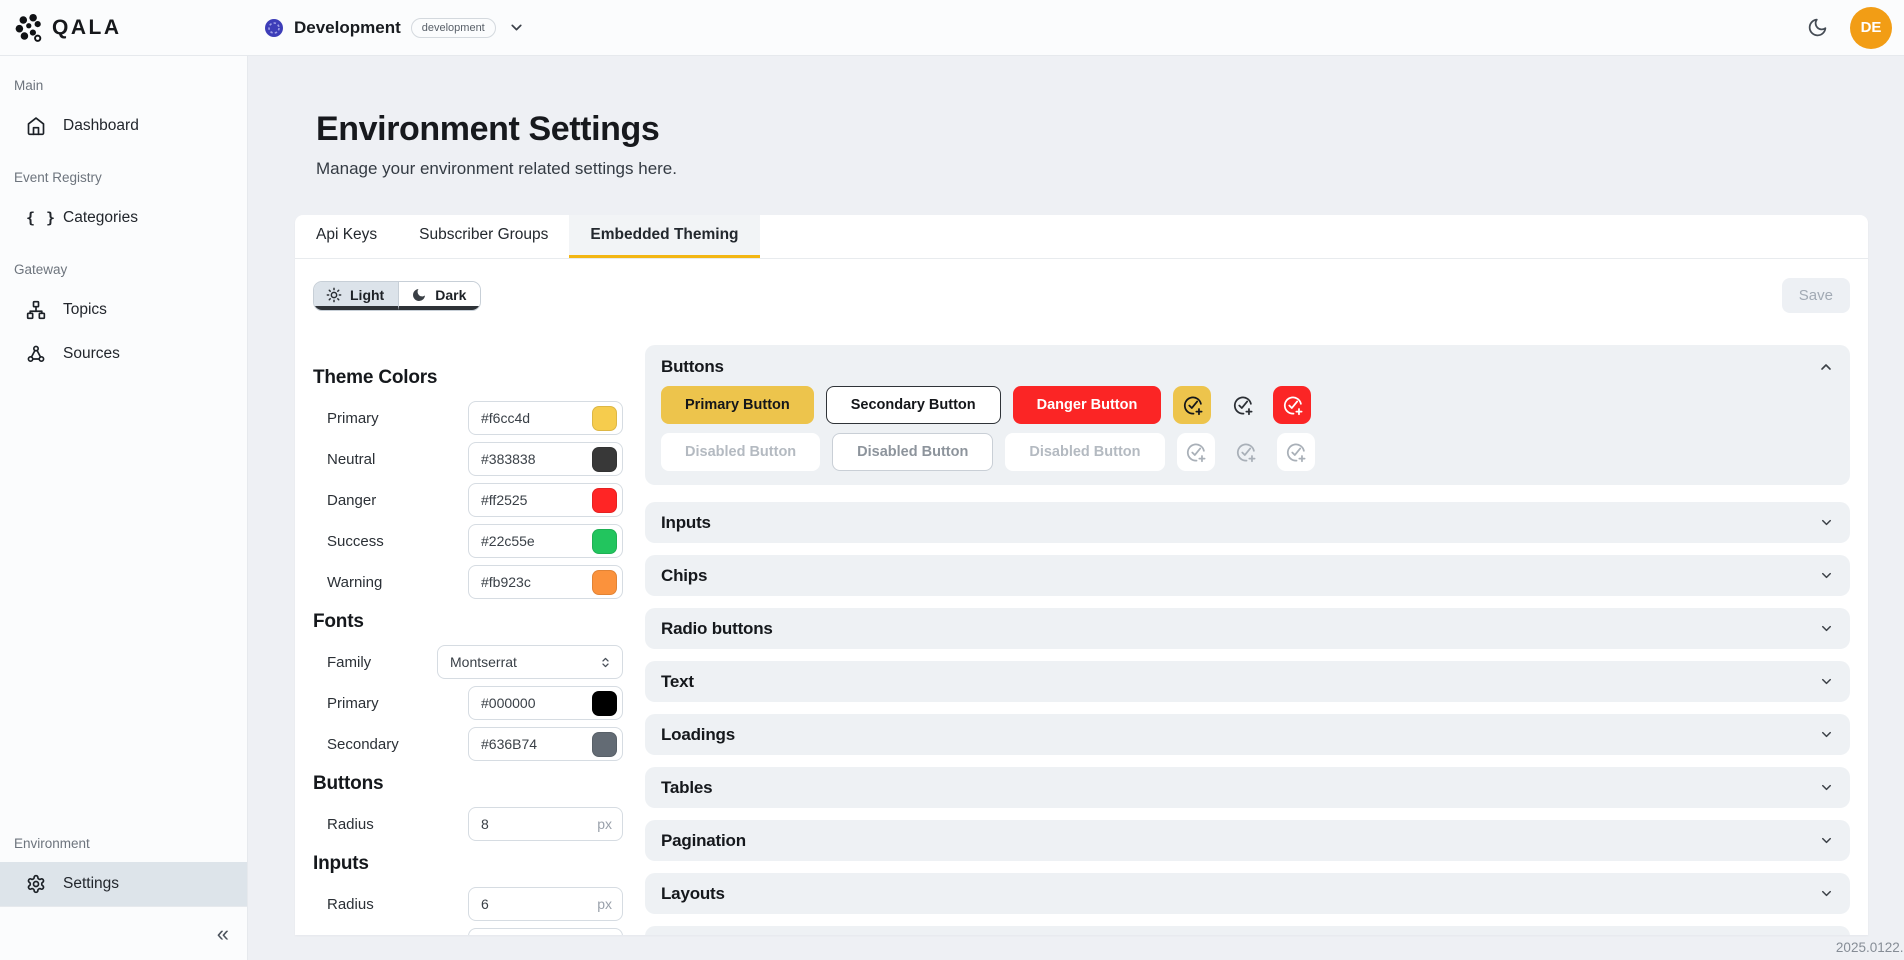 The width and height of the screenshot is (1904, 960). What do you see at coordinates (664, 236) in the screenshot?
I see `tab-embedded-theming: Embedded Theming` at bounding box center [664, 236].